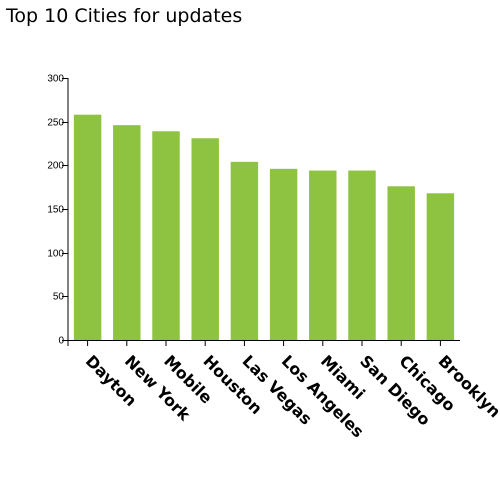 This screenshot has height=500, width=500. I want to click on y-tick-label: 150, so click(55, 210).